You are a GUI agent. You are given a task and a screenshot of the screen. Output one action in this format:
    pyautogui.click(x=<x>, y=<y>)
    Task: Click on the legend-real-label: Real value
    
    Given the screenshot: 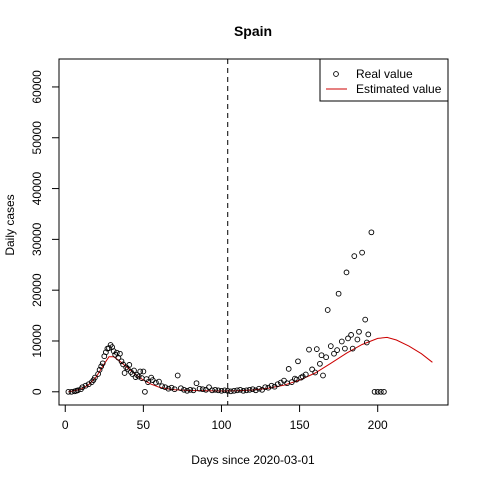 What is the action you would take?
    pyautogui.click(x=384, y=74)
    